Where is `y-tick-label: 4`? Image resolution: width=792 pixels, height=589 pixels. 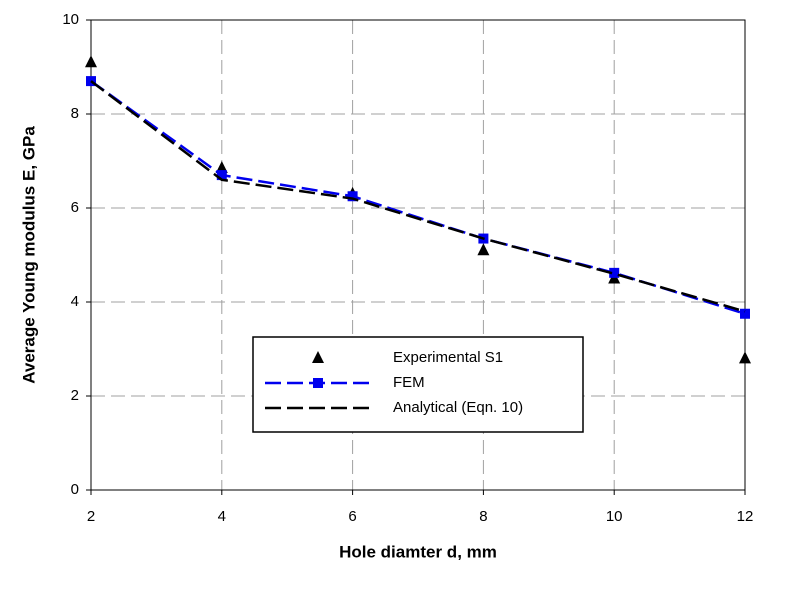
y-tick-label: 4 is located at coordinates (75, 301).